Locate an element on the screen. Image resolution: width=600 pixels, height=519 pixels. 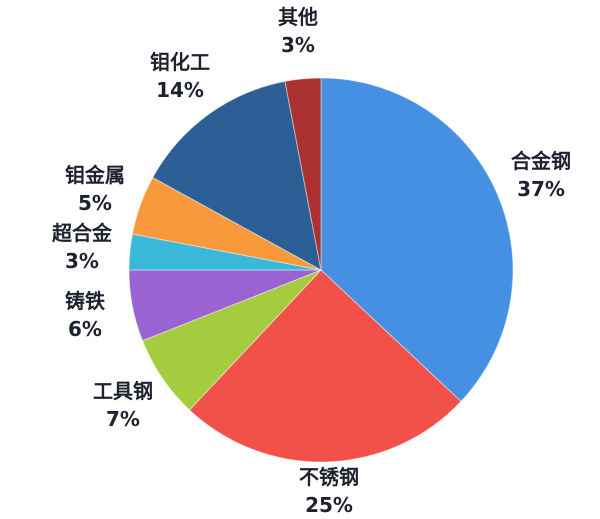
pie-slice-其他 is located at coordinates (303, 174).